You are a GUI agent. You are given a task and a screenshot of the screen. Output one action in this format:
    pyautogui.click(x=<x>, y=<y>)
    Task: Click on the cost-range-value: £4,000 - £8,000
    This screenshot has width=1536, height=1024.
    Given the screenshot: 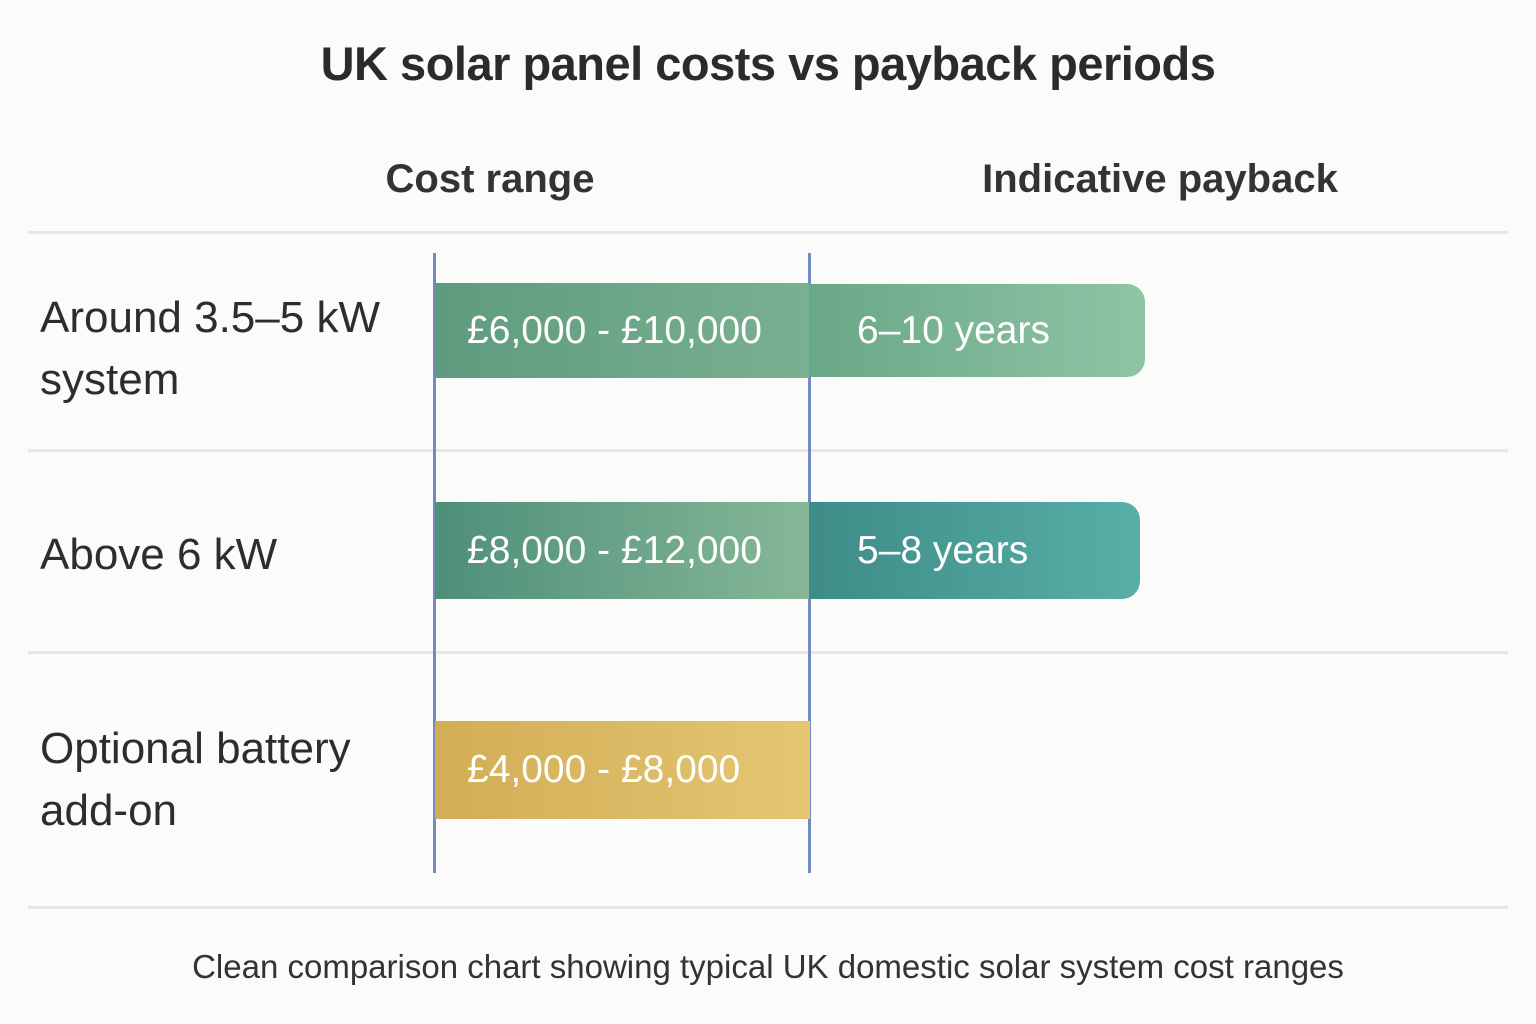 What is the action you would take?
    pyautogui.click(x=604, y=769)
    